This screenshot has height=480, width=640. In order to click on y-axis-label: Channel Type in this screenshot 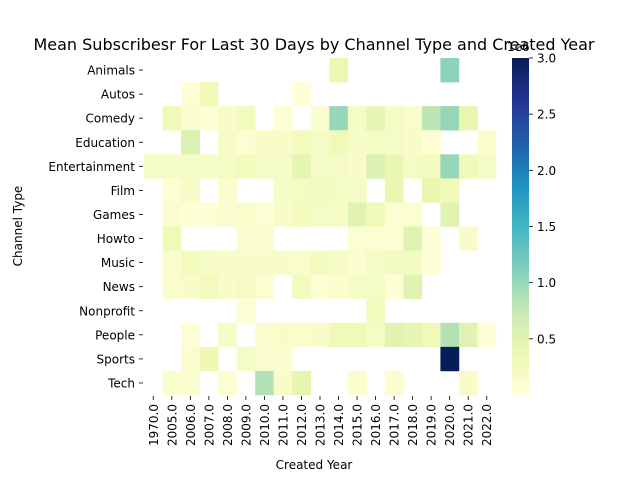, I will do `click(18, 226)`.